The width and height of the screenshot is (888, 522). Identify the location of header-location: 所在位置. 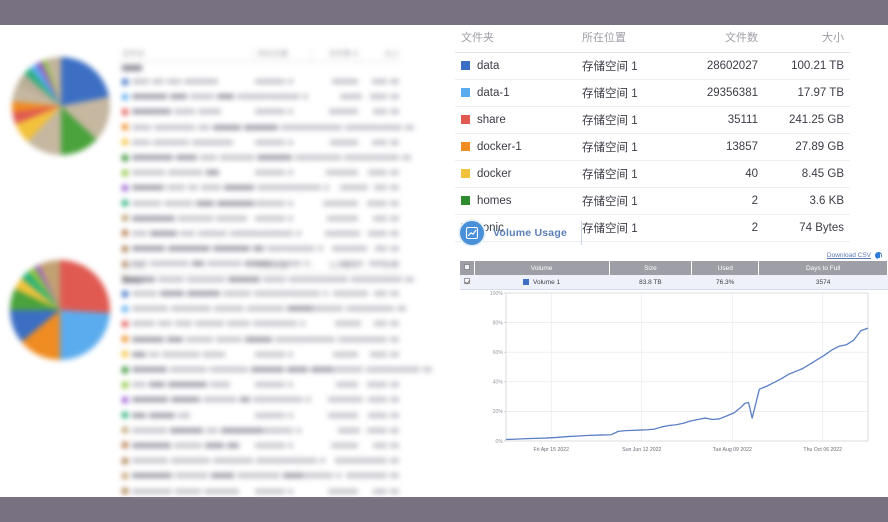
(624, 39).